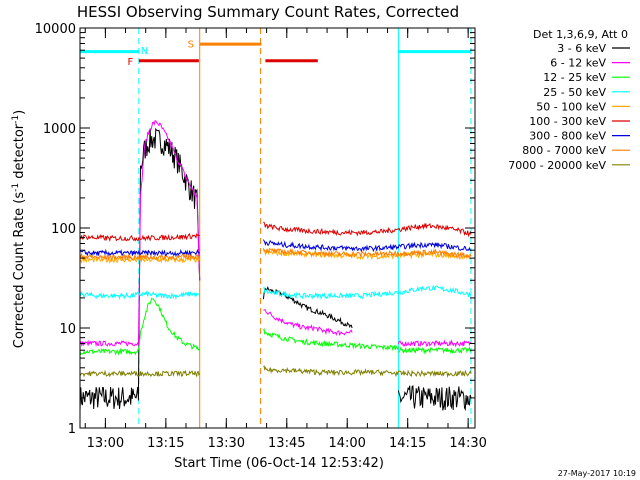  I want to click on x-tick-label-3: 13:45, so click(286, 443).